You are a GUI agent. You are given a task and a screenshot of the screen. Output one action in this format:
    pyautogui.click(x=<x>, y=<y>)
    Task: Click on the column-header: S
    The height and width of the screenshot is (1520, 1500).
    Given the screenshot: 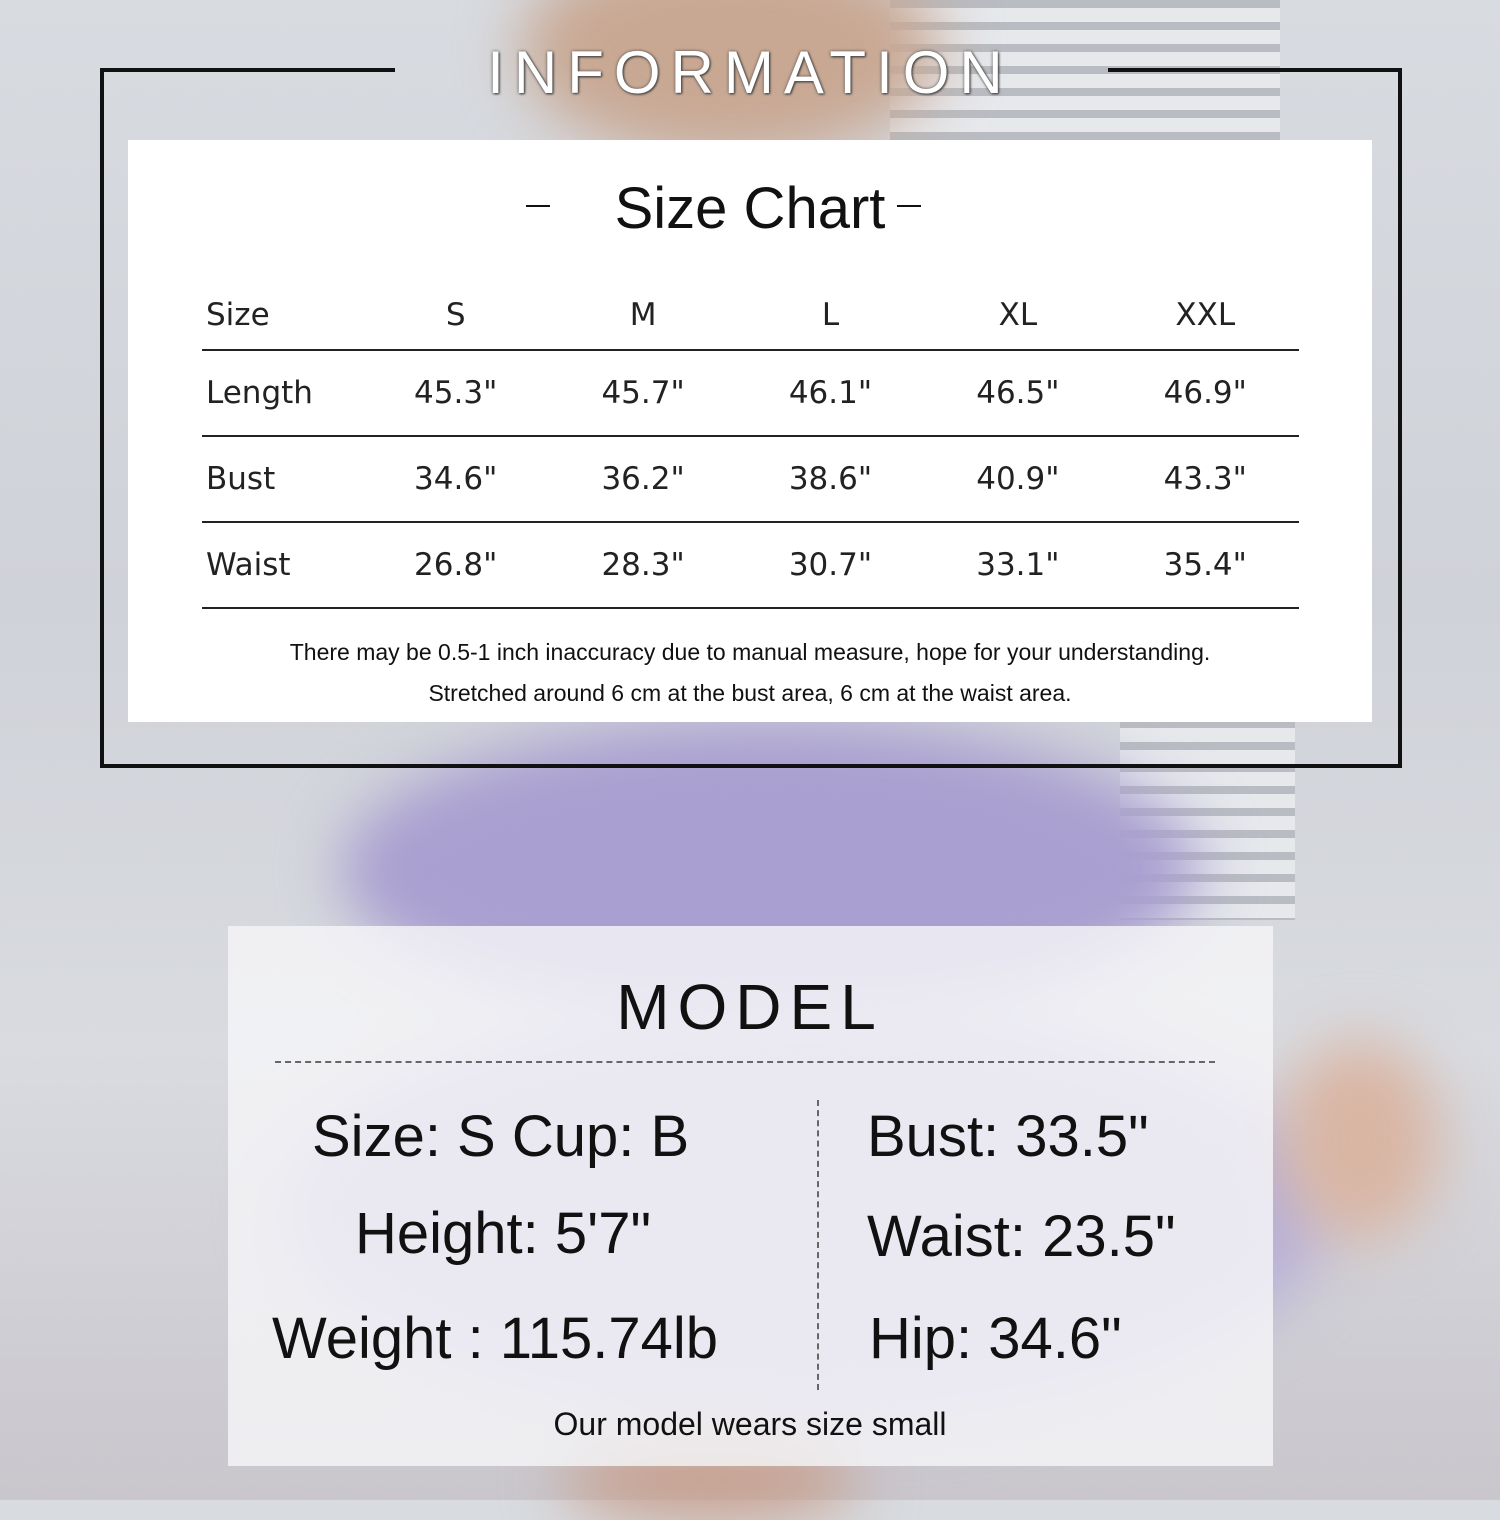 What is the action you would take?
    pyautogui.click(x=456, y=315)
    